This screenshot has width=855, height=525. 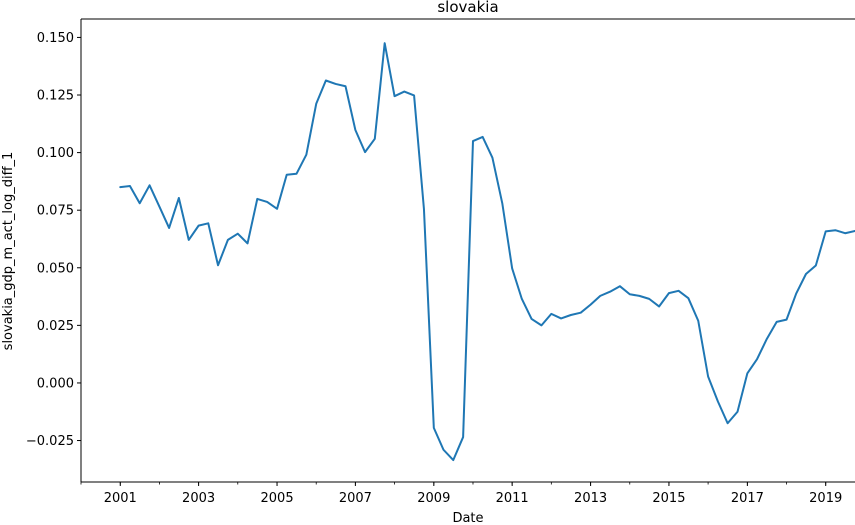 I want to click on x-axis: 2001 2003 2005 2007 2009 2011 2013 2015 2017 2019, so click(x=461, y=494).